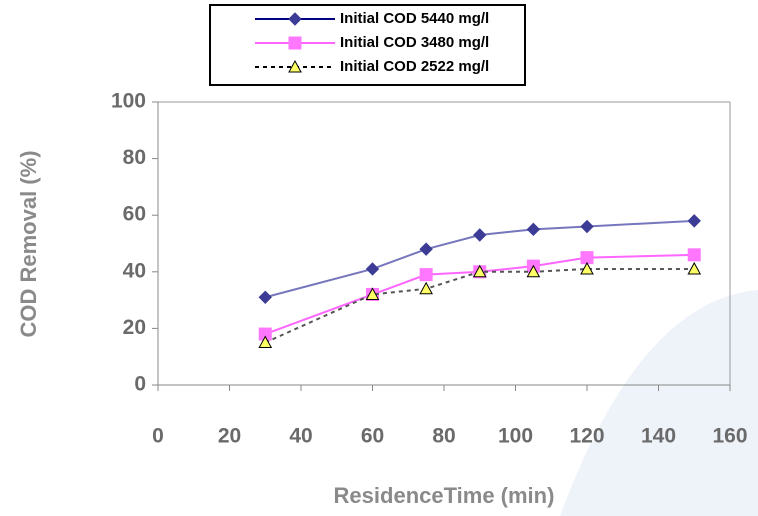 The width and height of the screenshot is (758, 516). What do you see at coordinates (414, 42) in the screenshot?
I see `legend-label: Initial COD 3480 mg/l` at bounding box center [414, 42].